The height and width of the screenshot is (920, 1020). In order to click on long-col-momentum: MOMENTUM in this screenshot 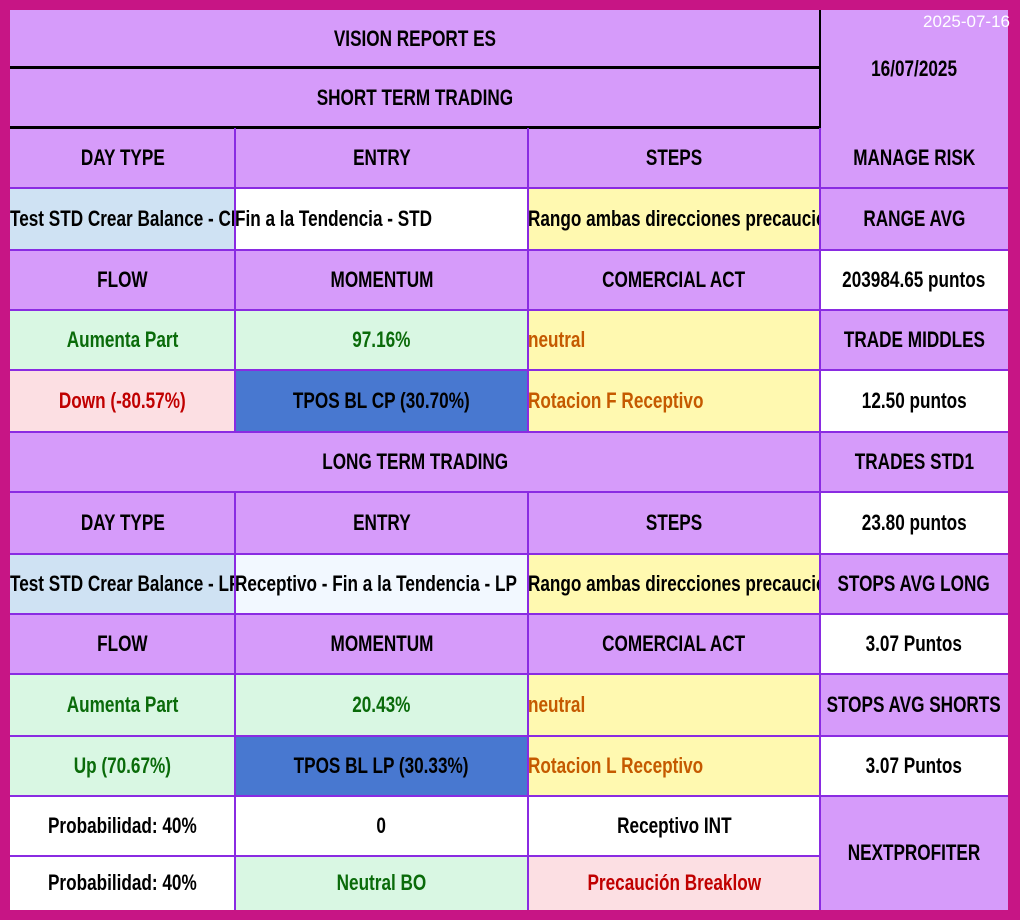, I will do `click(381, 644)`.